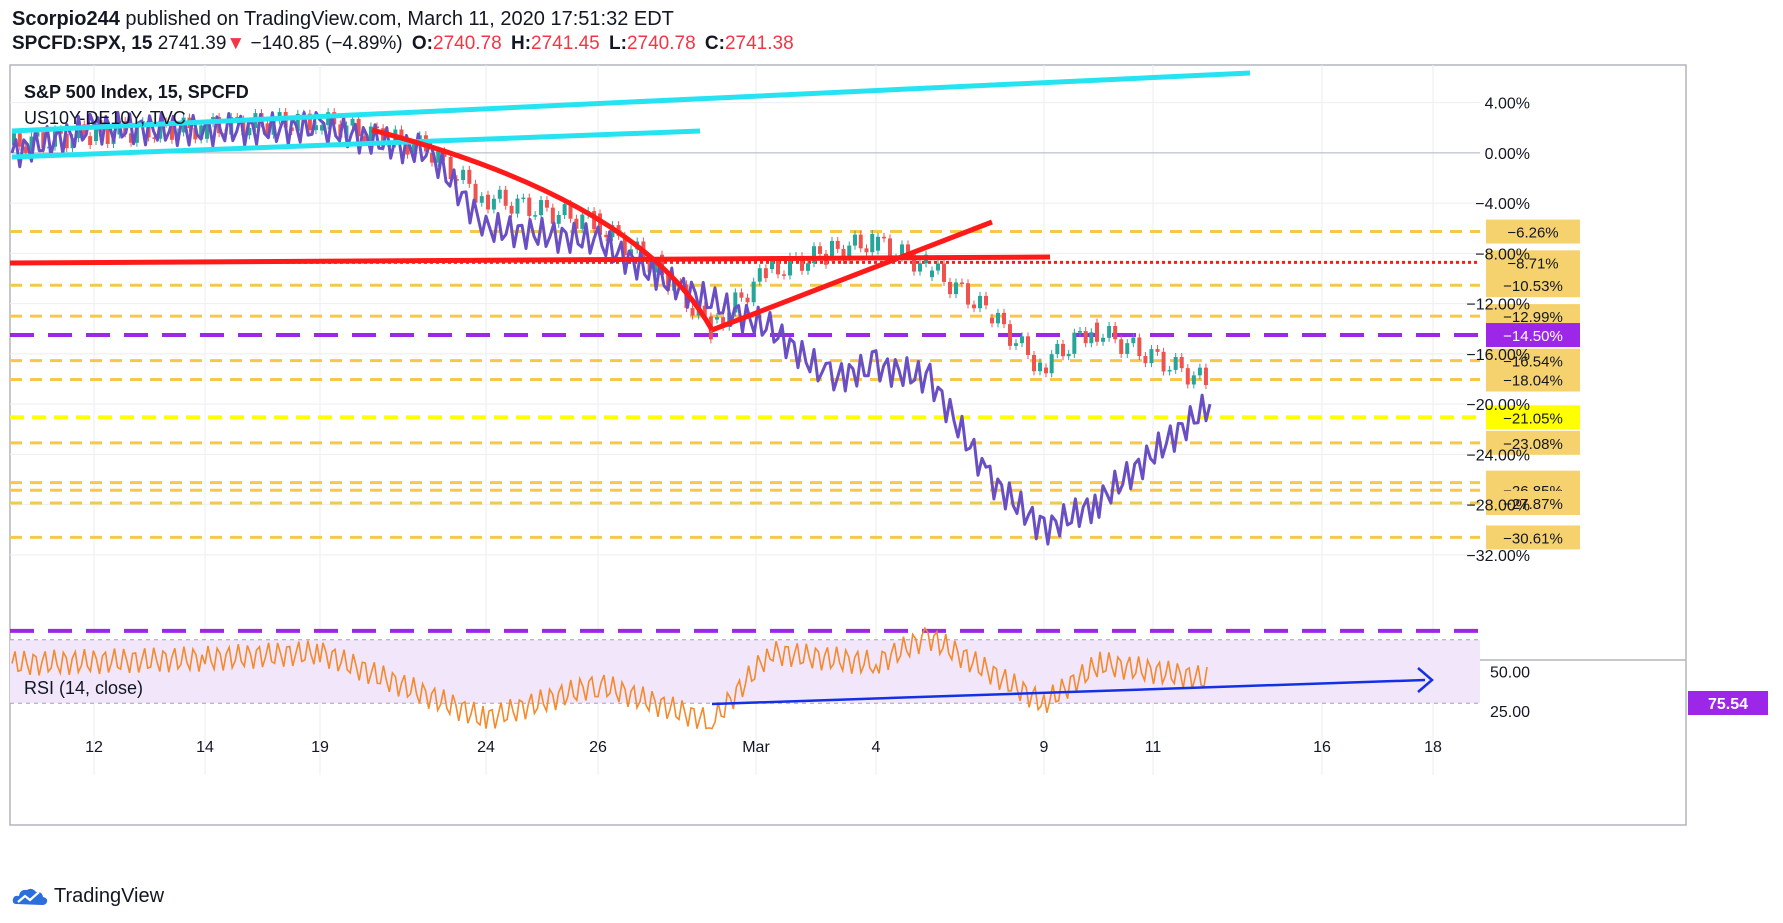 The height and width of the screenshot is (923, 1783). Describe the element at coordinates (83, 688) in the screenshot. I see `rsi-legend: RSI (14, close)` at that location.